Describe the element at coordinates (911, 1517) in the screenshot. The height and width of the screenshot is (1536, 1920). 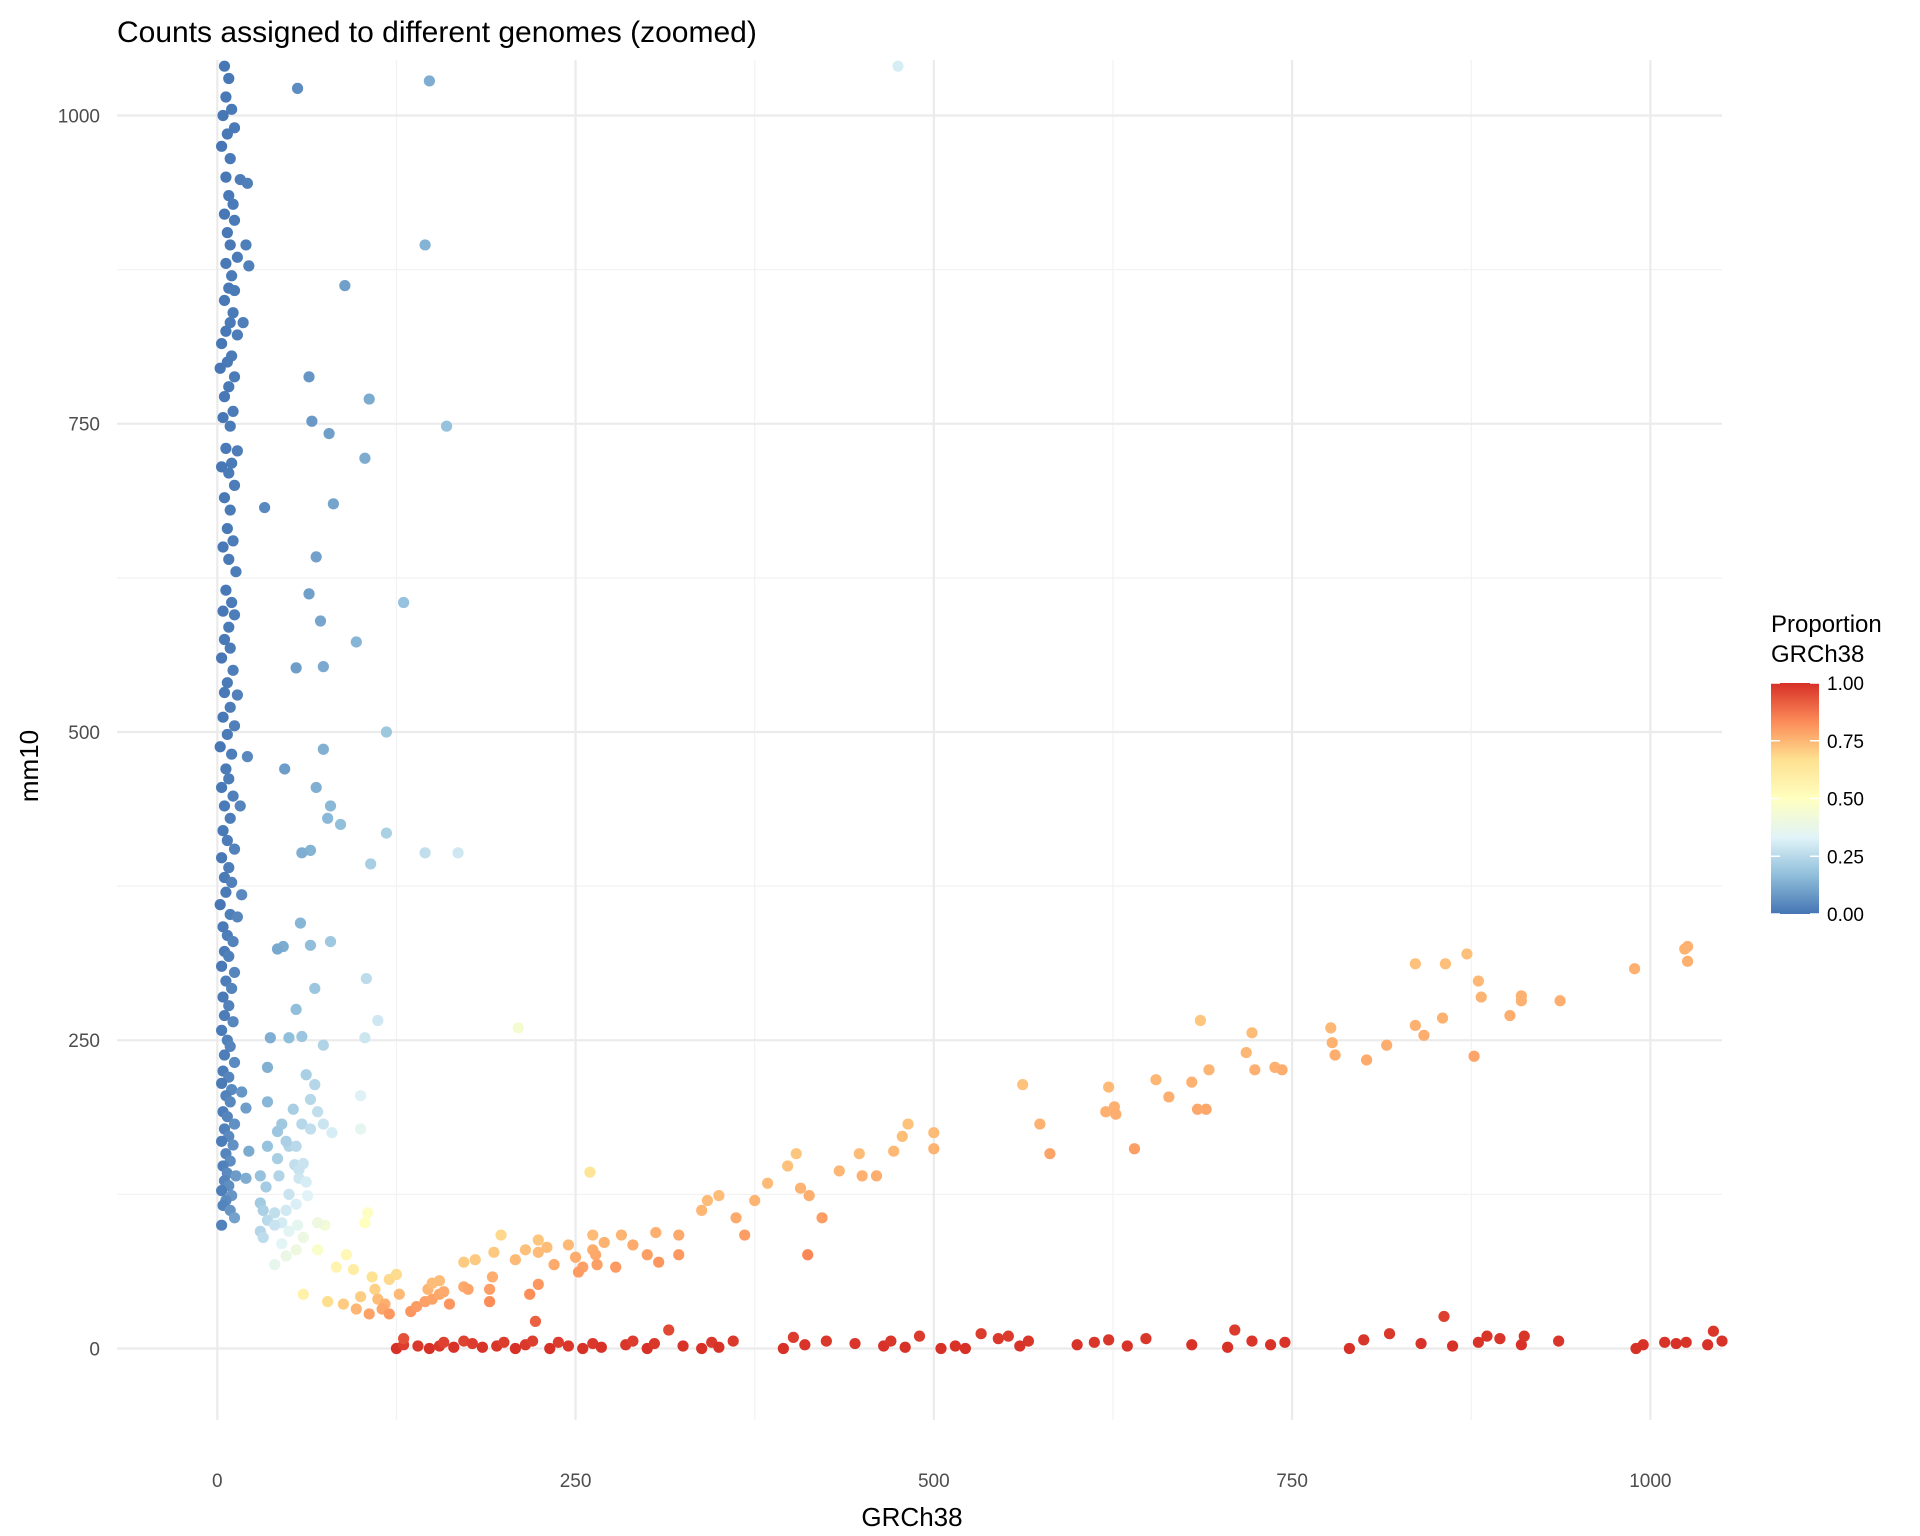
I see `x-axis-title: GRCh38` at that location.